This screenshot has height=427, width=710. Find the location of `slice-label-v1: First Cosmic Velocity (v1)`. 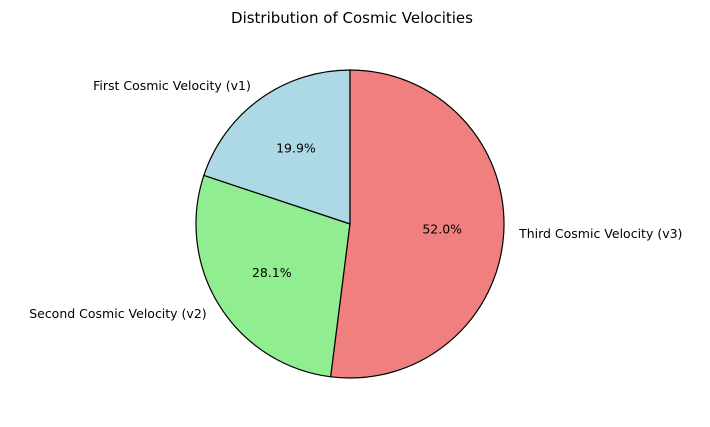

slice-label-v1: First Cosmic Velocity (v1) is located at coordinates (172, 85).